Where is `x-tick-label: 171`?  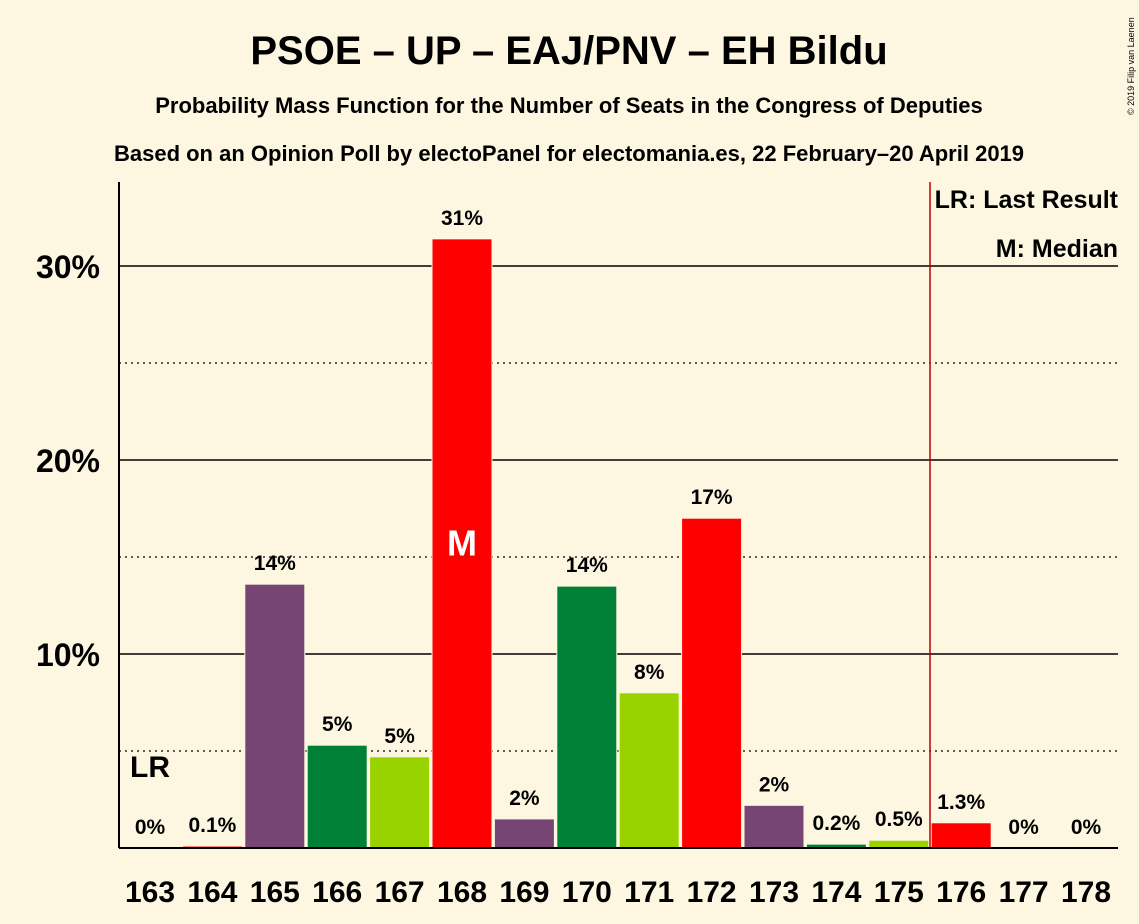 x-tick-label: 171 is located at coordinates (649, 892).